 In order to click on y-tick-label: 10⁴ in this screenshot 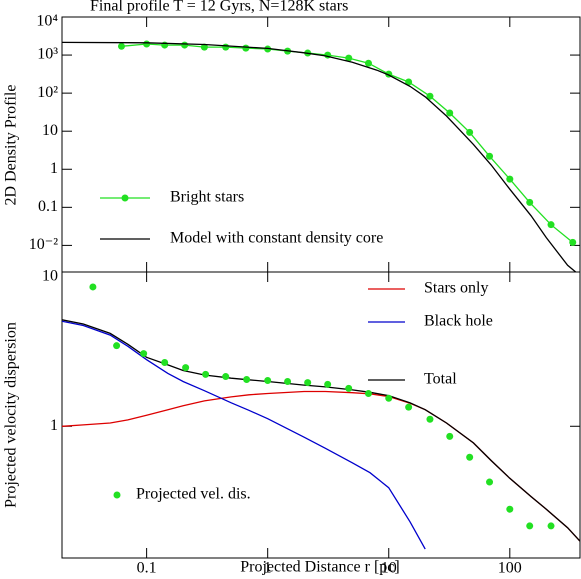, I will do `click(47, 21)`.